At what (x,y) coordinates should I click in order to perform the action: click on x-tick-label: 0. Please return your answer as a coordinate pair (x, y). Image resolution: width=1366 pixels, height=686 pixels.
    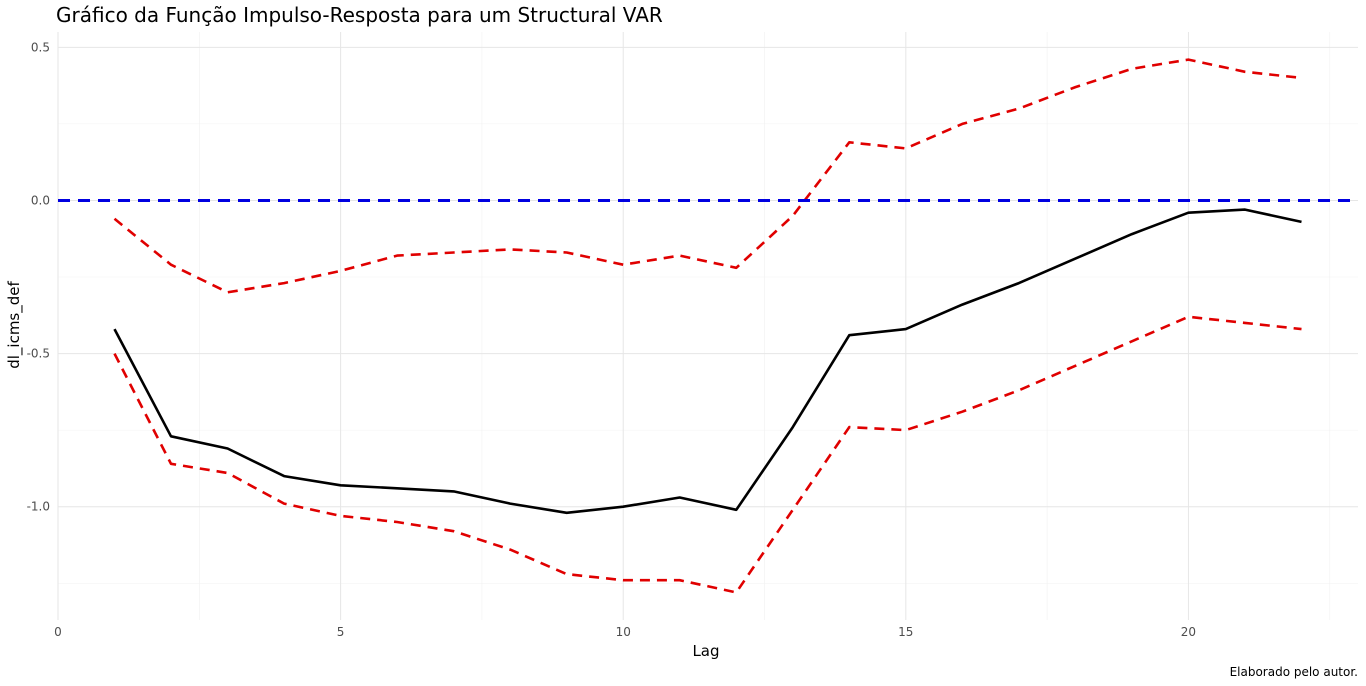
    Looking at the image, I should click on (58, 632).